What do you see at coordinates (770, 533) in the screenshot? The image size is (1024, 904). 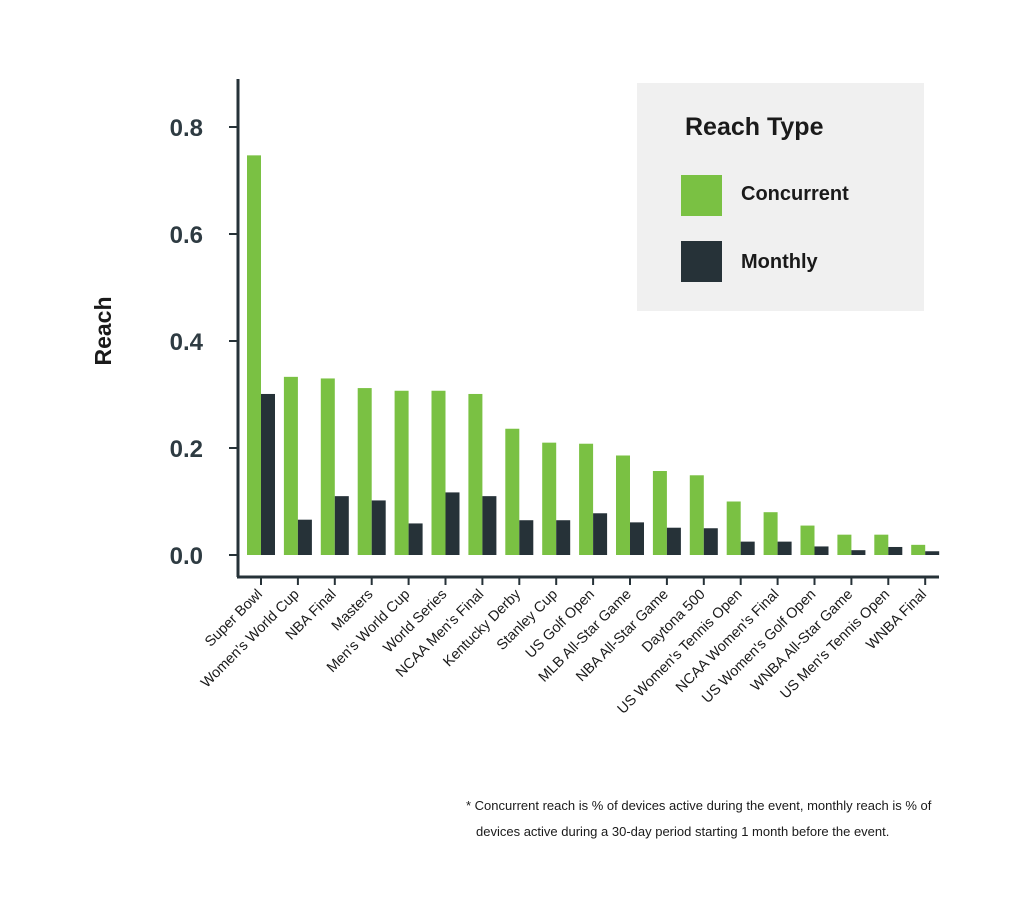 I see `bar-concurrent-ncaa-women-s-final` at bounding box center [770, 533].